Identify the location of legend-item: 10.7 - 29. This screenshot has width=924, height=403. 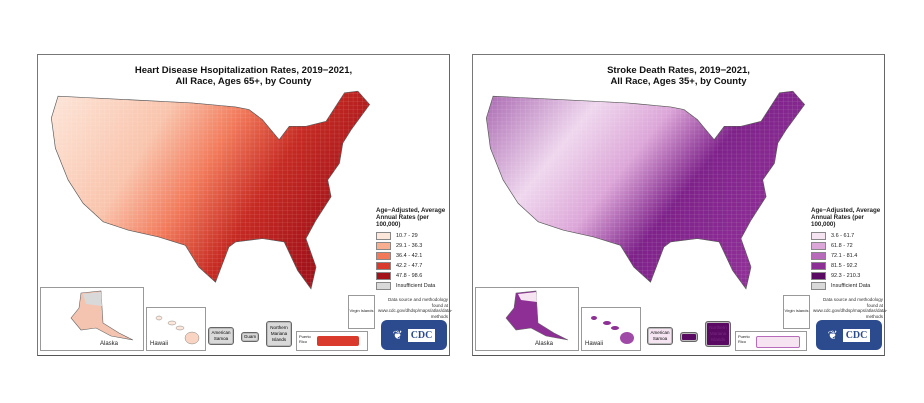
(411, 236).